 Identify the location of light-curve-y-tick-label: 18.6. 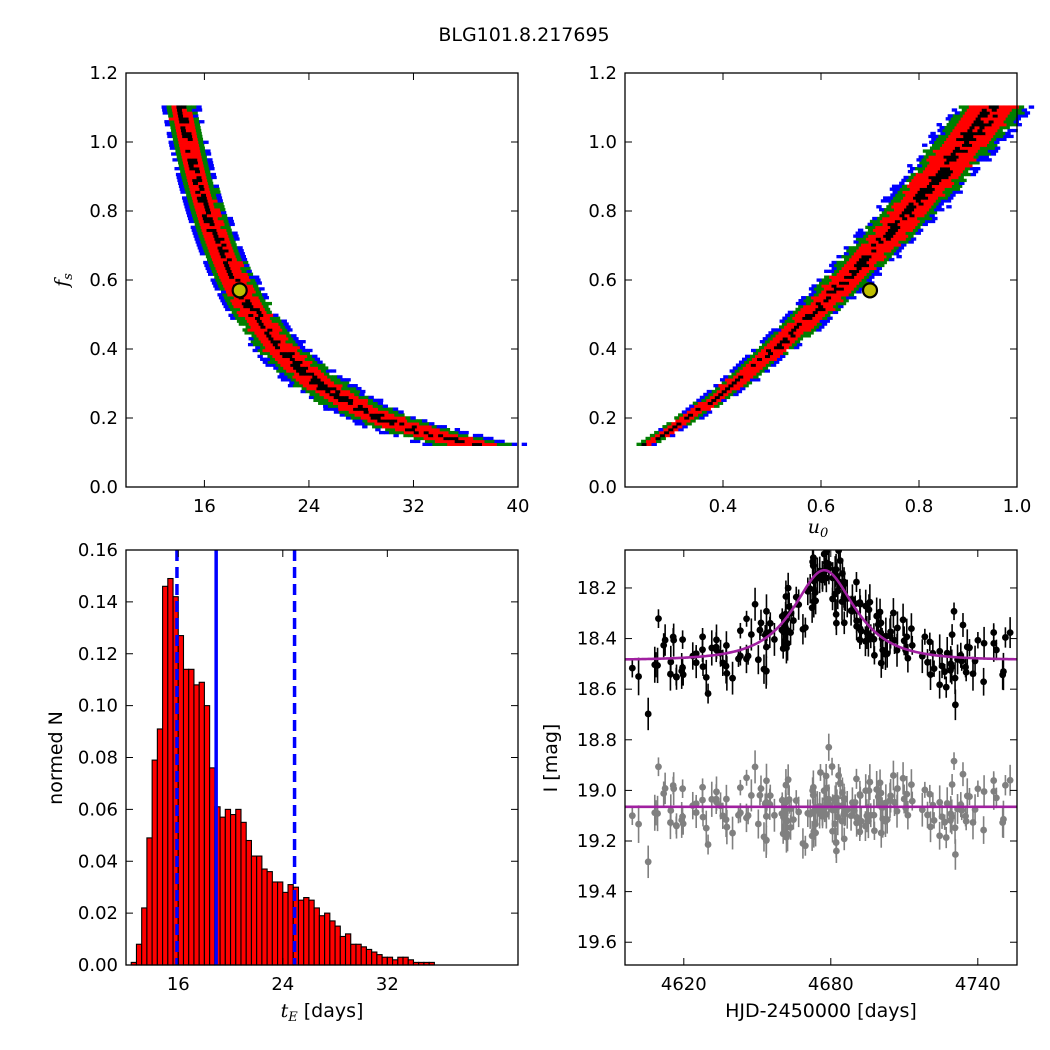
(597, 689).